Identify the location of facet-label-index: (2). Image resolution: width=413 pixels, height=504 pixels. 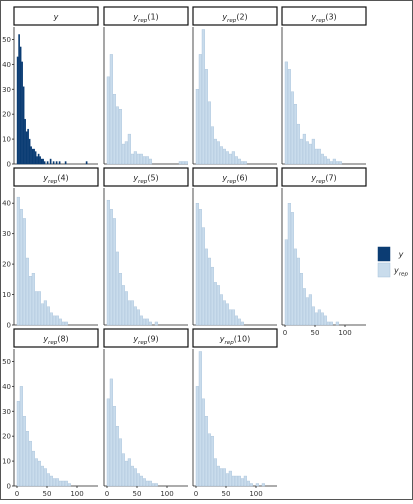
(241, 17).